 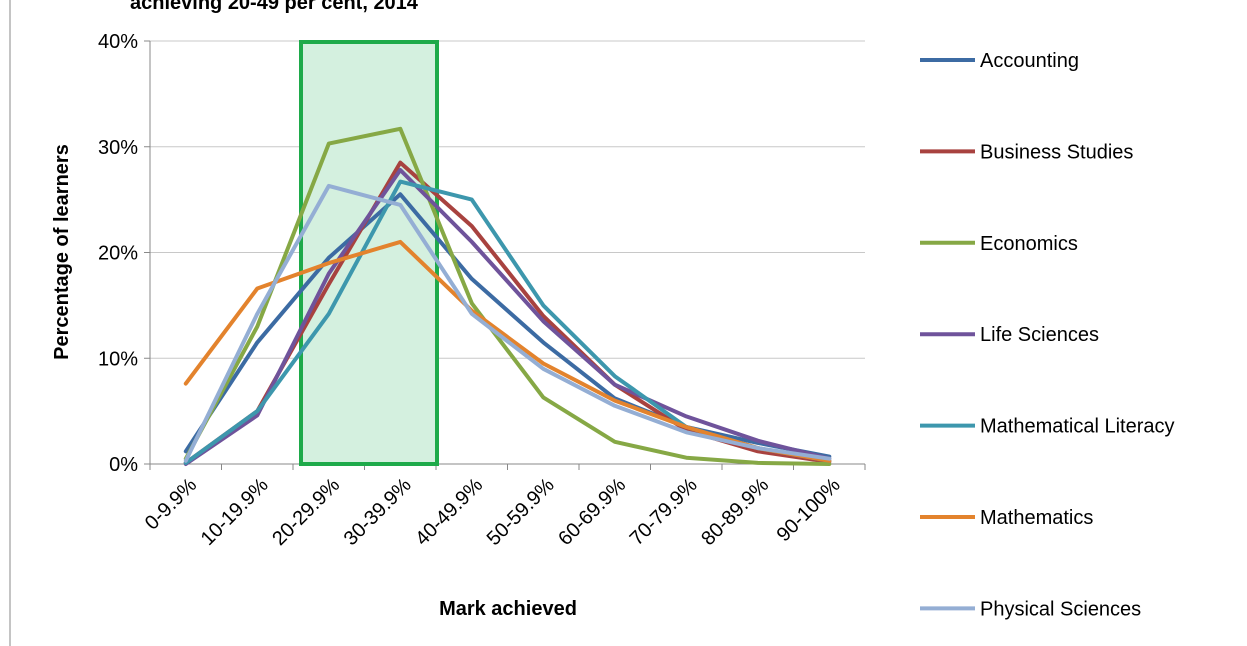 I want to click on y-tick-label: 40%, so click(x=118, y=42).